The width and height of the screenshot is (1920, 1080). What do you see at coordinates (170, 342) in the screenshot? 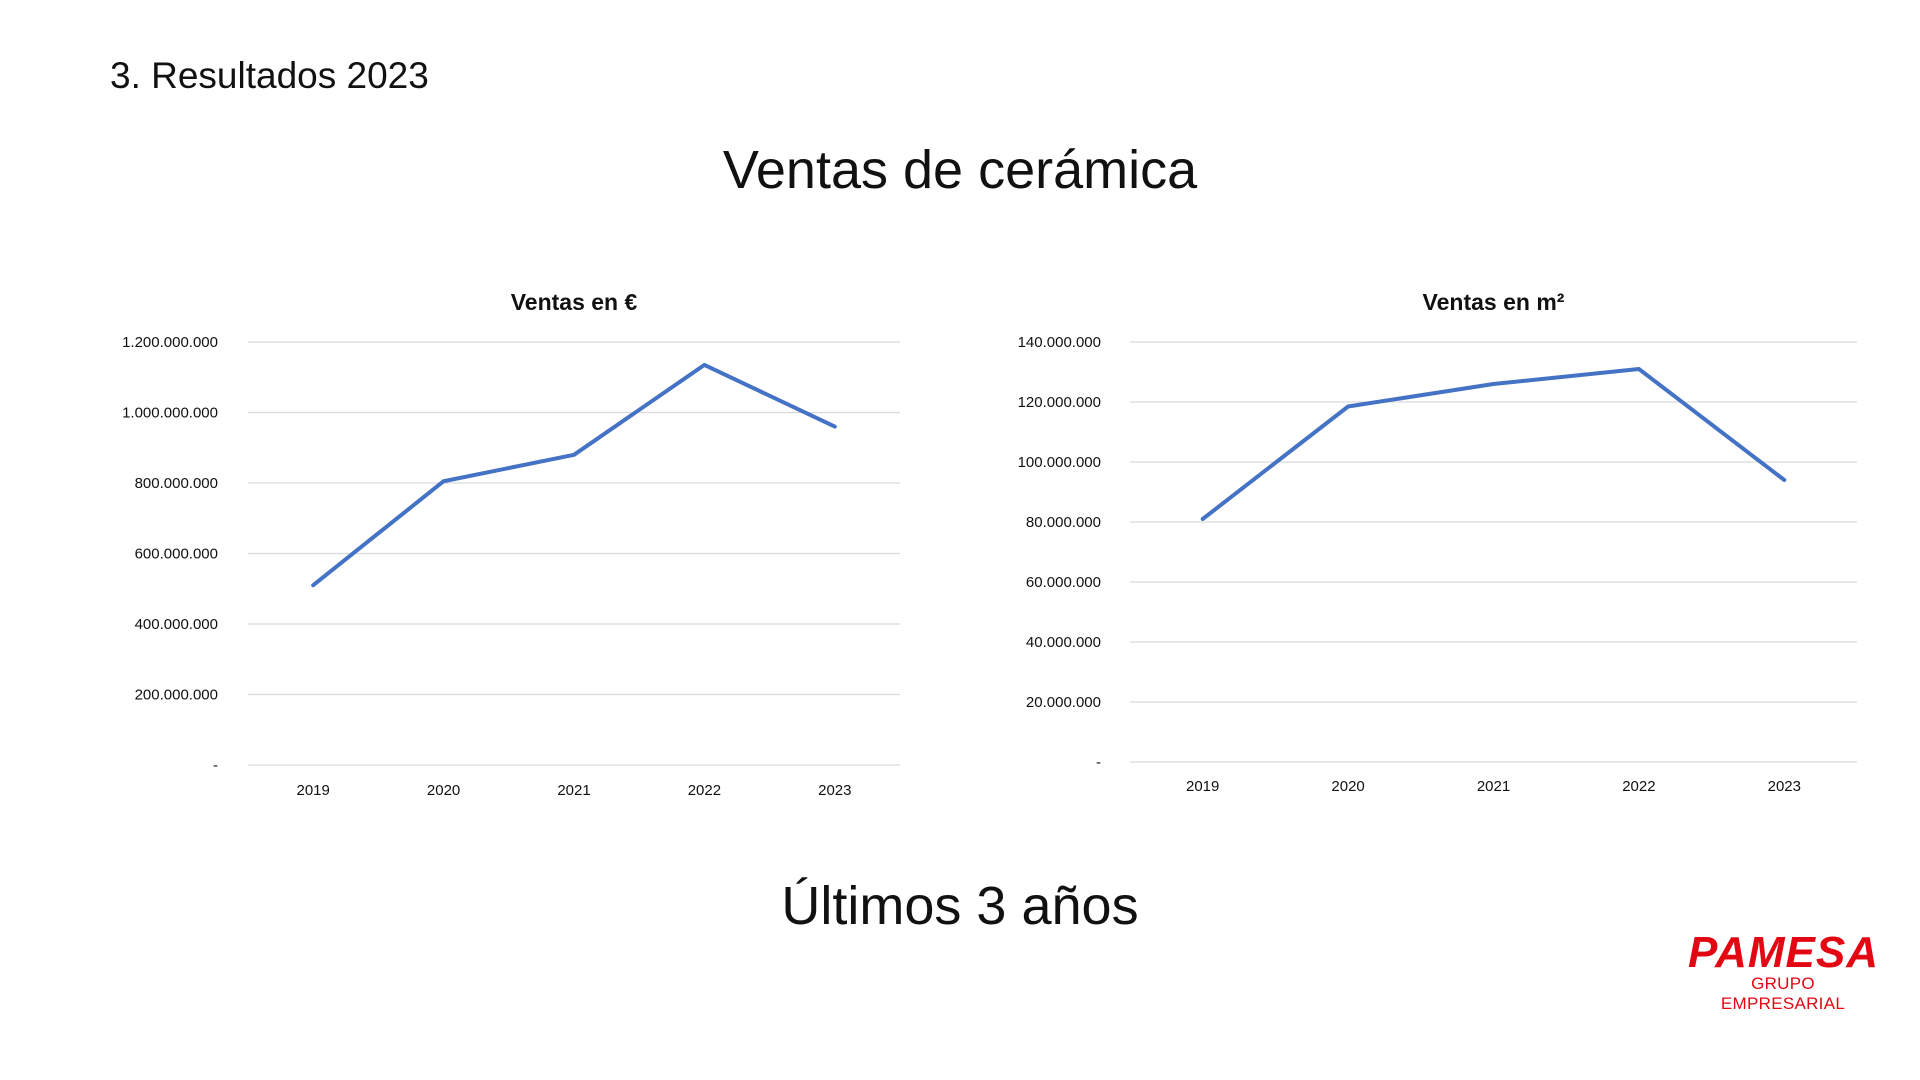
I see `y-tick-label: 1.200.000.000` at bounding box center [170, 342].